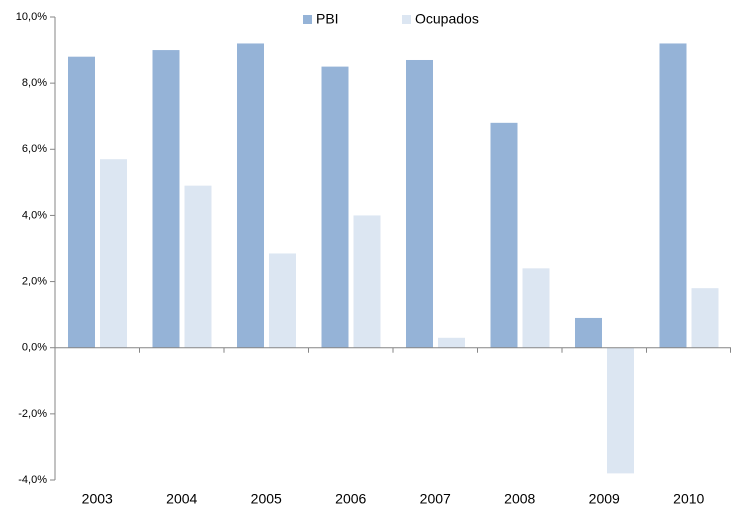 This screenshot has width=731, height=509. I want to click on legend-label: PBI, so click(327, 19).